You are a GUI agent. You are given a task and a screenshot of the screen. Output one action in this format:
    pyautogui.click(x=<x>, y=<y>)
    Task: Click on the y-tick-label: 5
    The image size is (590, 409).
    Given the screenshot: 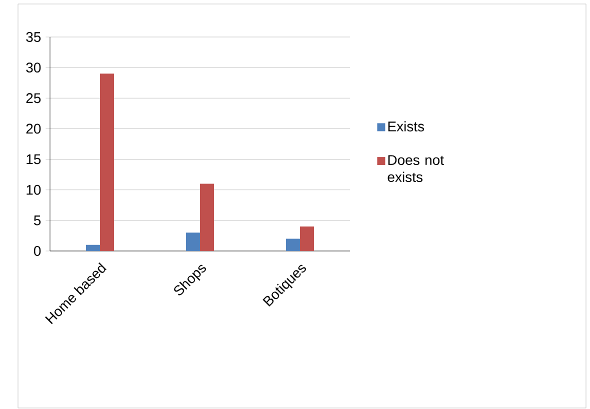 What is the action you would take?
    pyautogui.click(x=37, y=221)
    